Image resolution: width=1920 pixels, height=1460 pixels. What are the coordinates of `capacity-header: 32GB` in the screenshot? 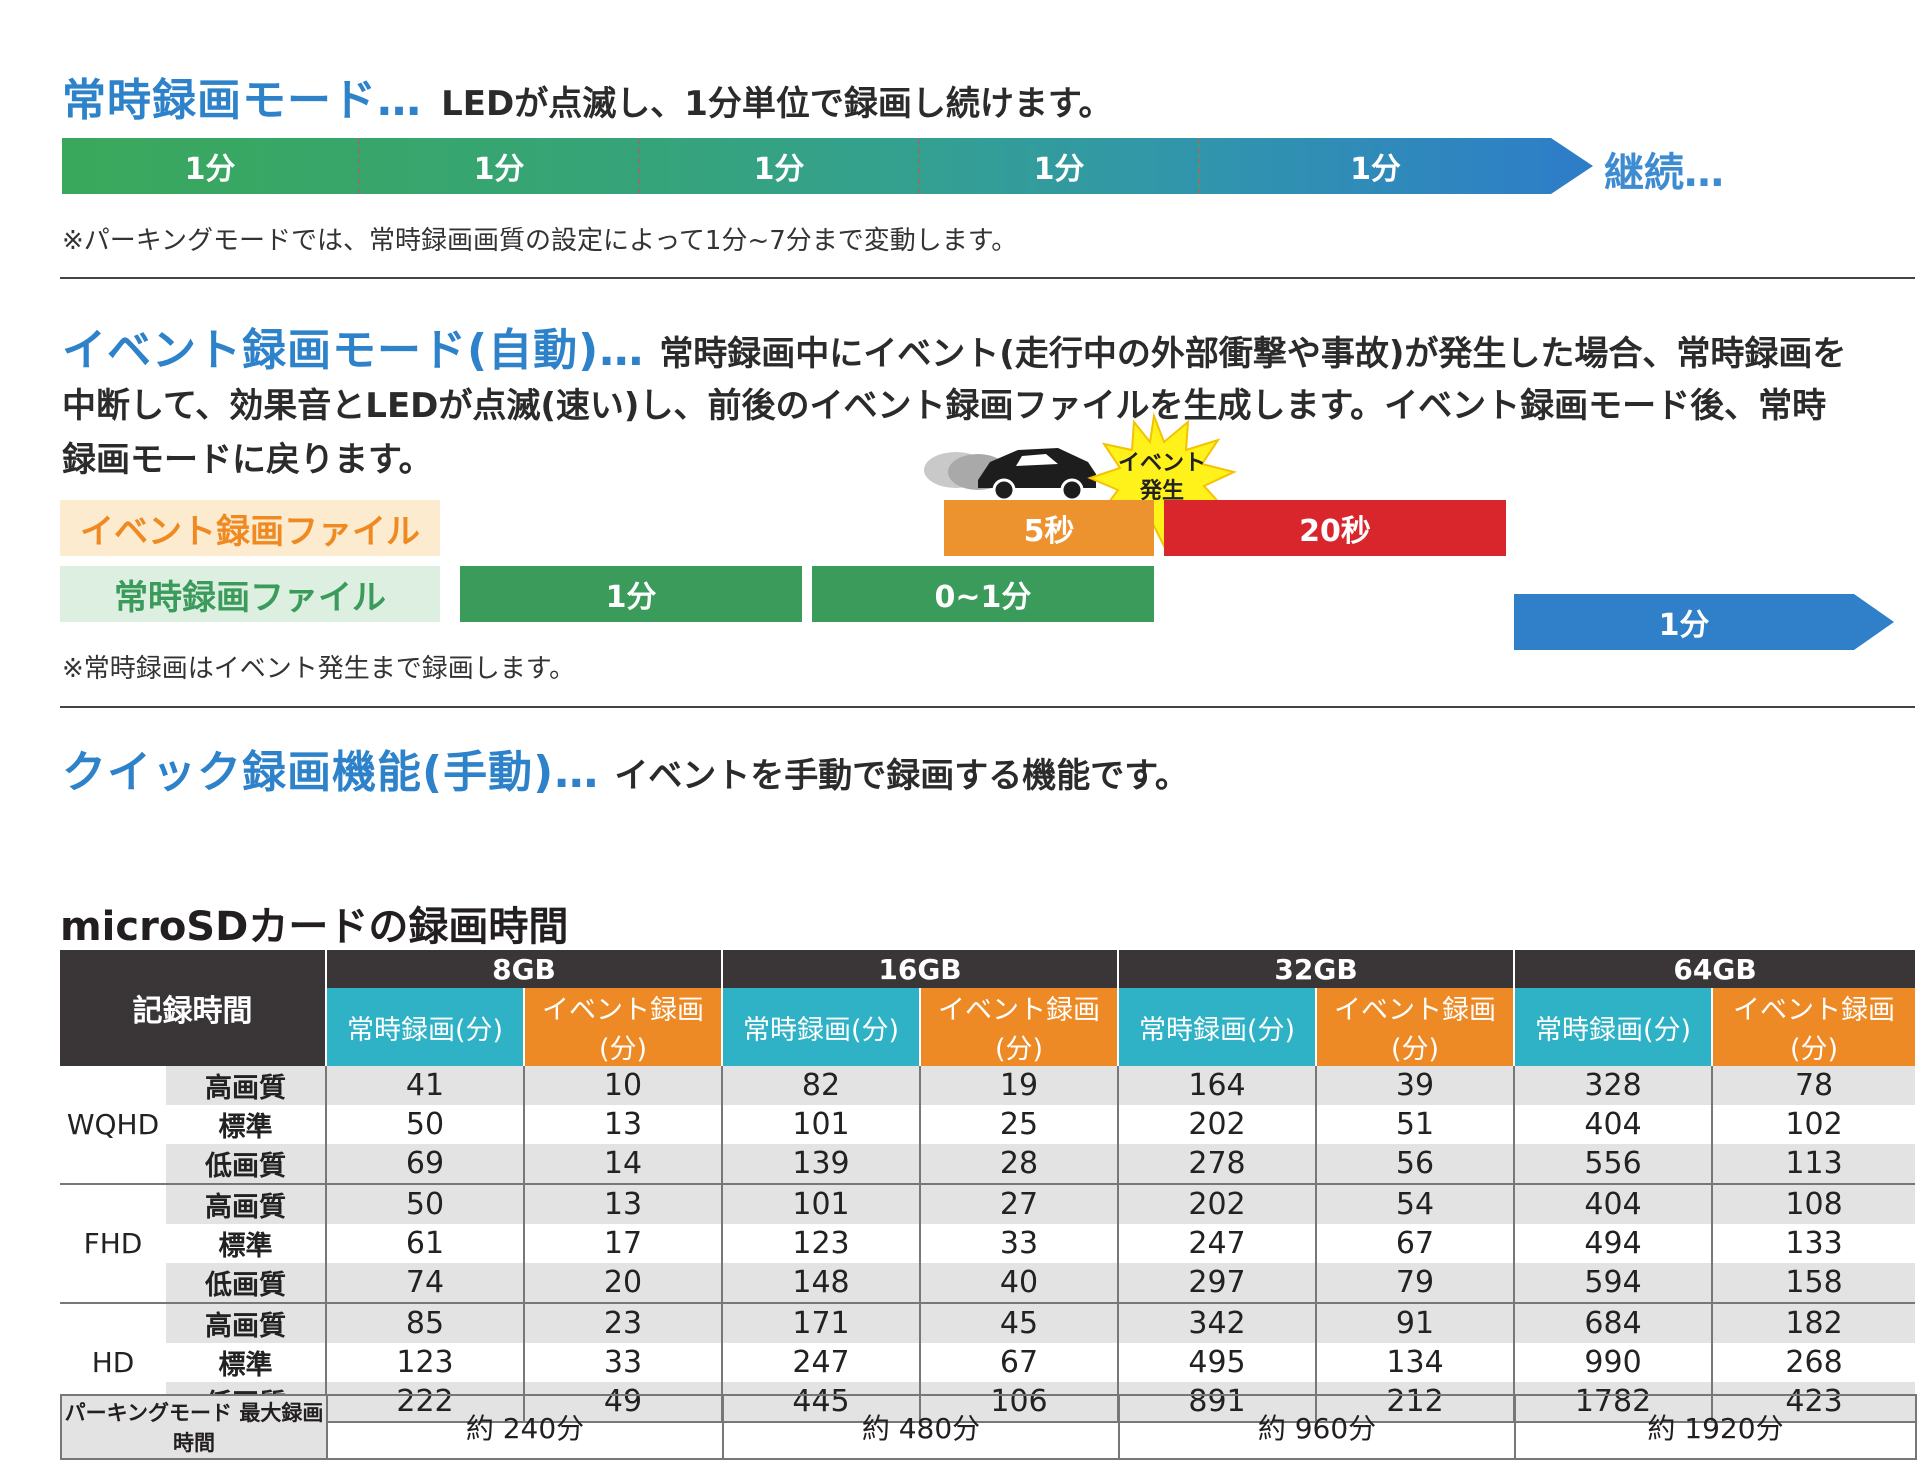 It's located at (1316, 969).